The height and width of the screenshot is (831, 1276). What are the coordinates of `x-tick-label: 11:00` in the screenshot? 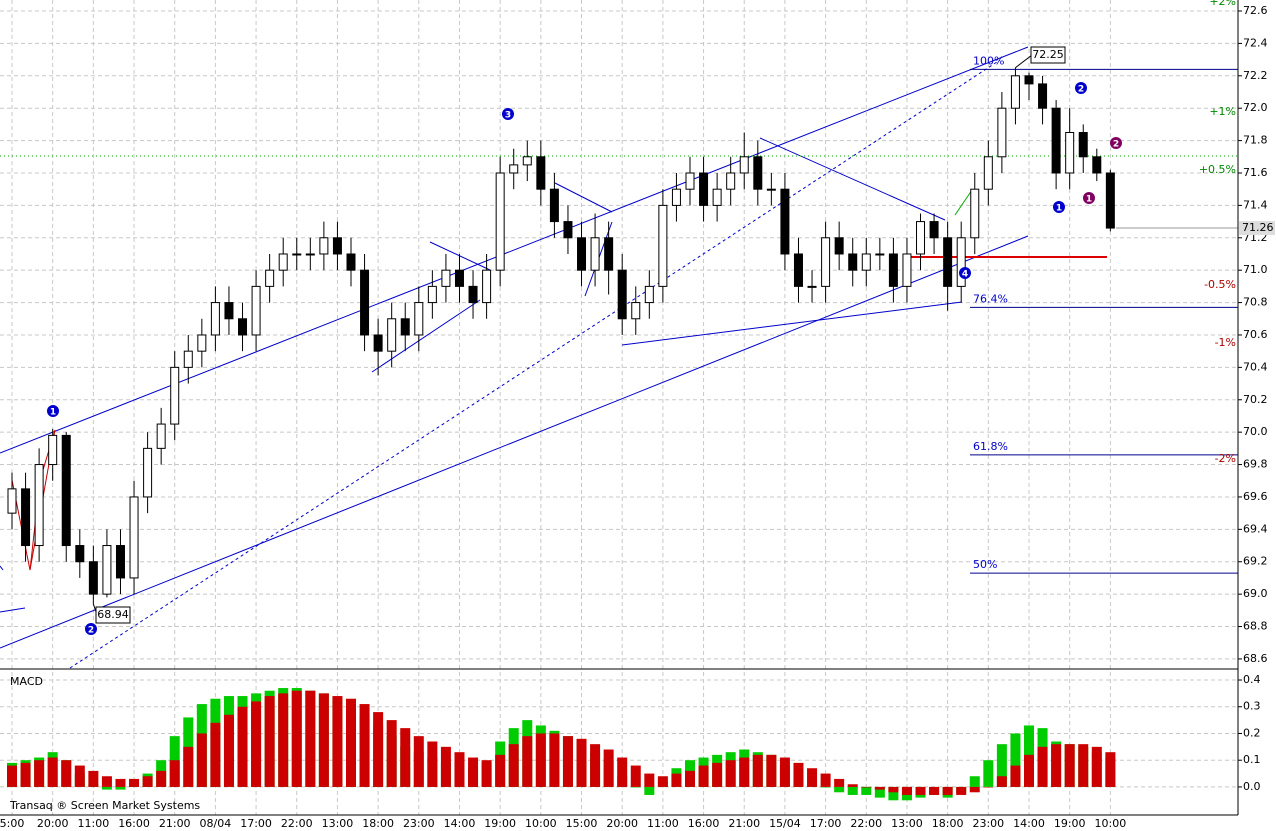 It's located at (663, 823).